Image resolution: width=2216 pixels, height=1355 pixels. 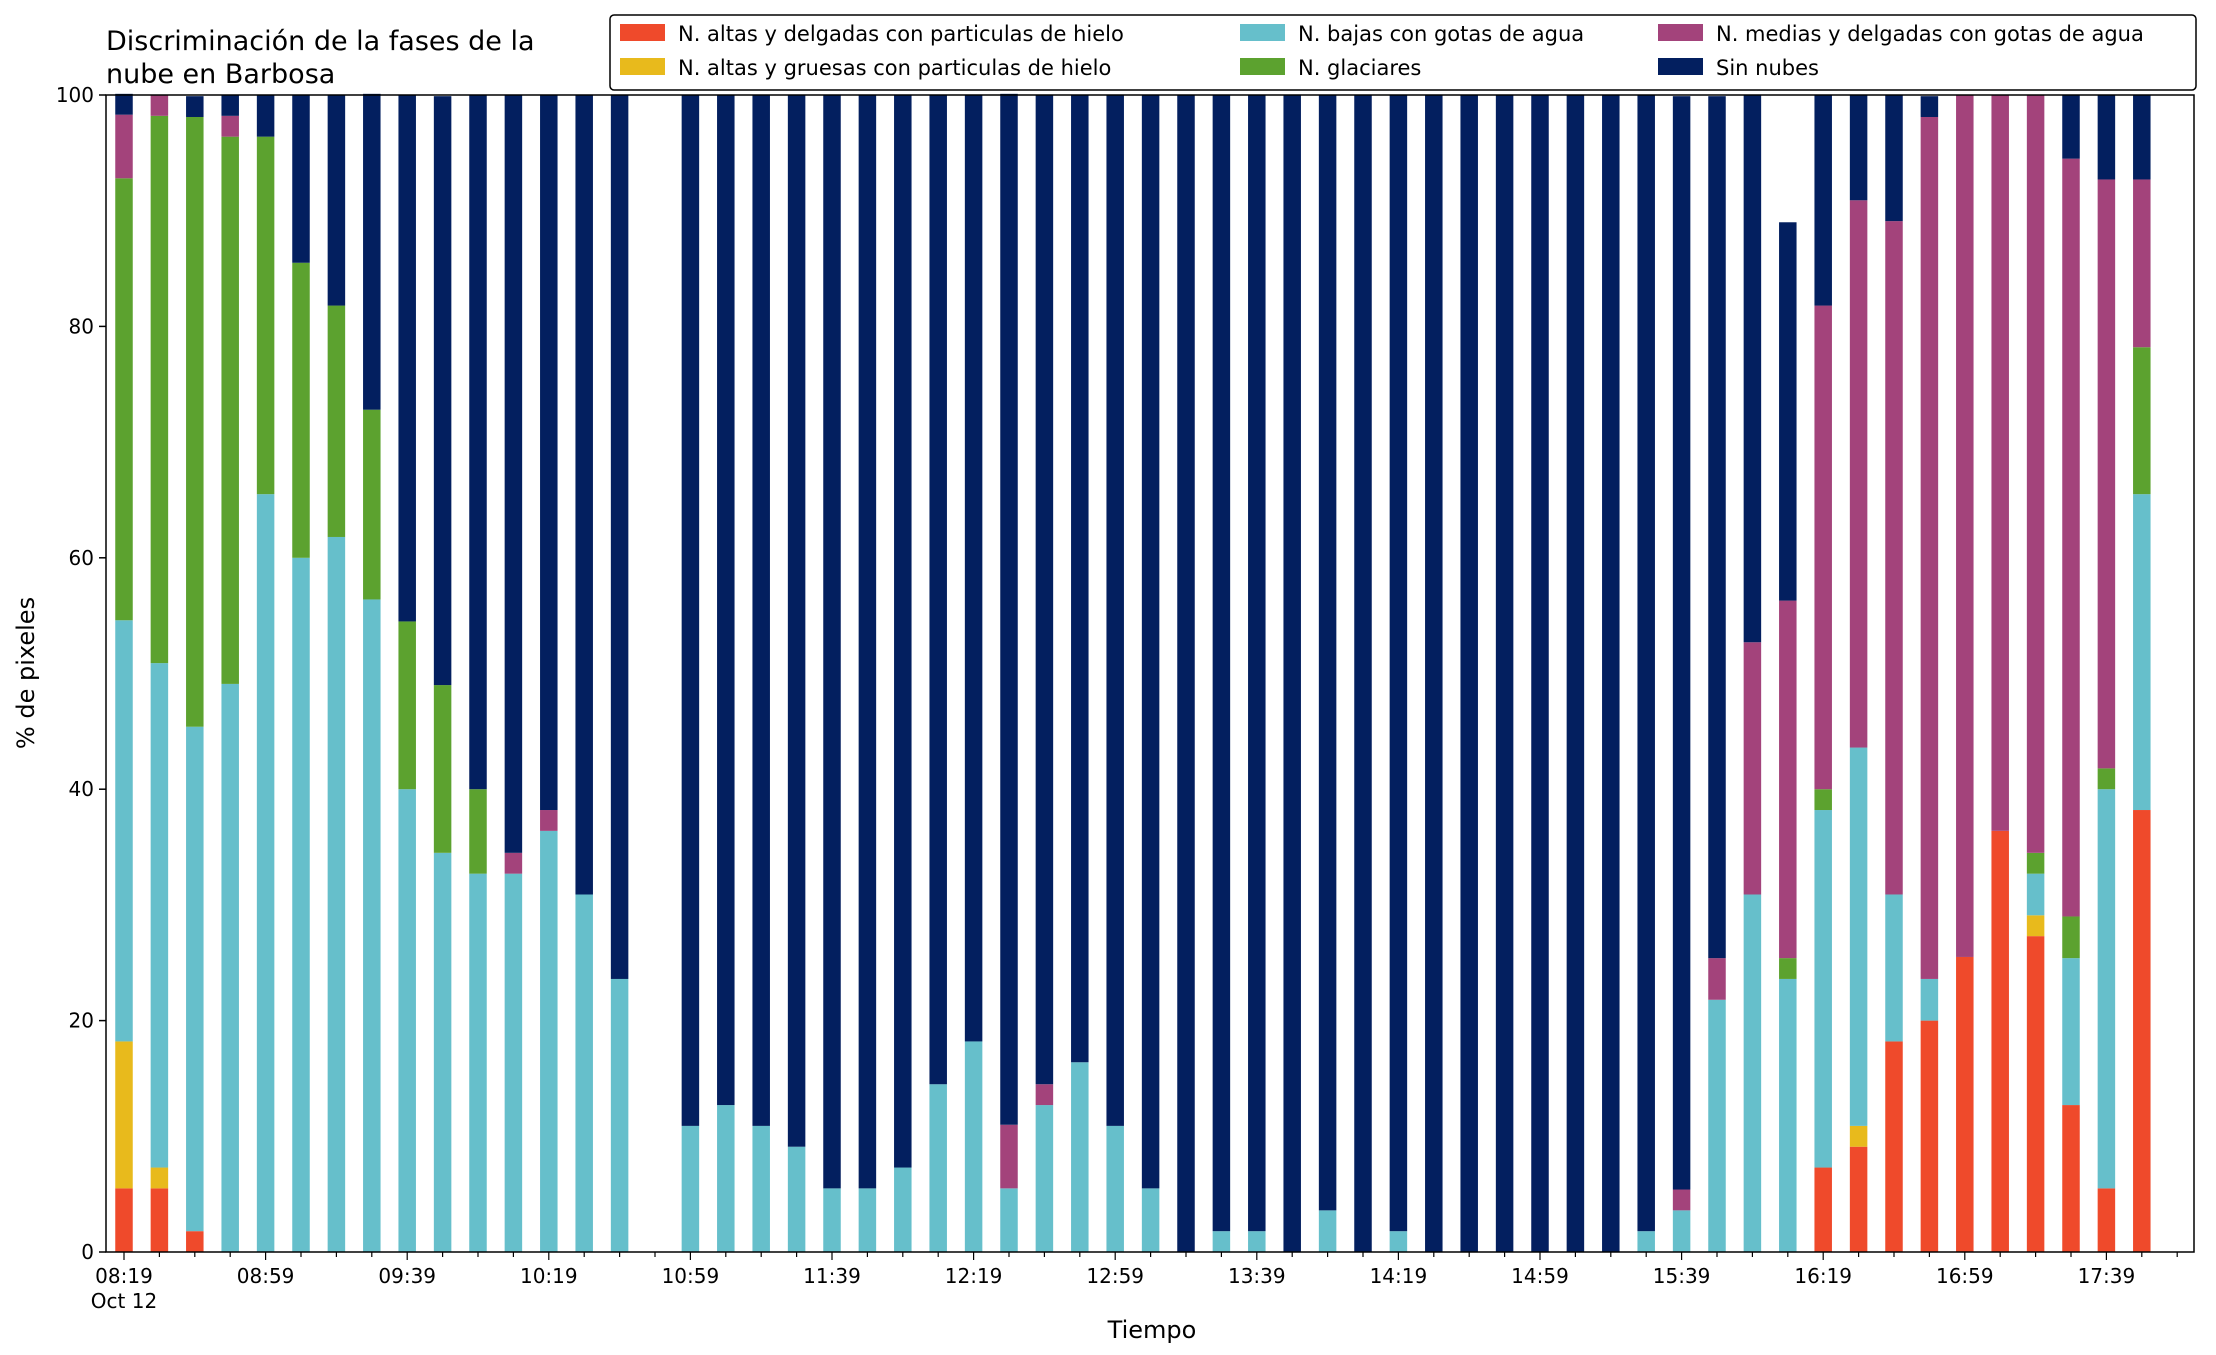 What do you see at coordinates (1359, 68) in the screenshot?
I see `legend-label: N. glaciares` at bounding box center [1359, 68].